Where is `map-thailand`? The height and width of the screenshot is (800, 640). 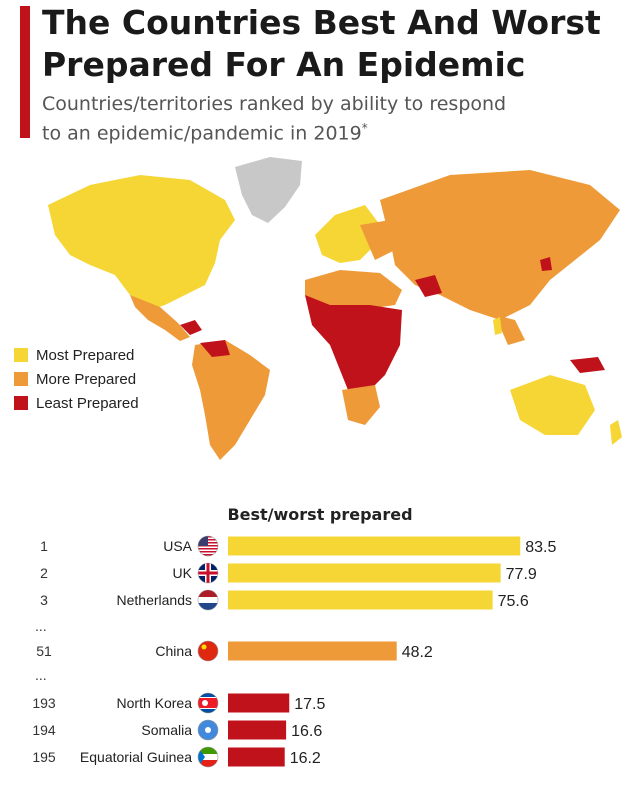
map-thailand is located at coordinates (497, 326).